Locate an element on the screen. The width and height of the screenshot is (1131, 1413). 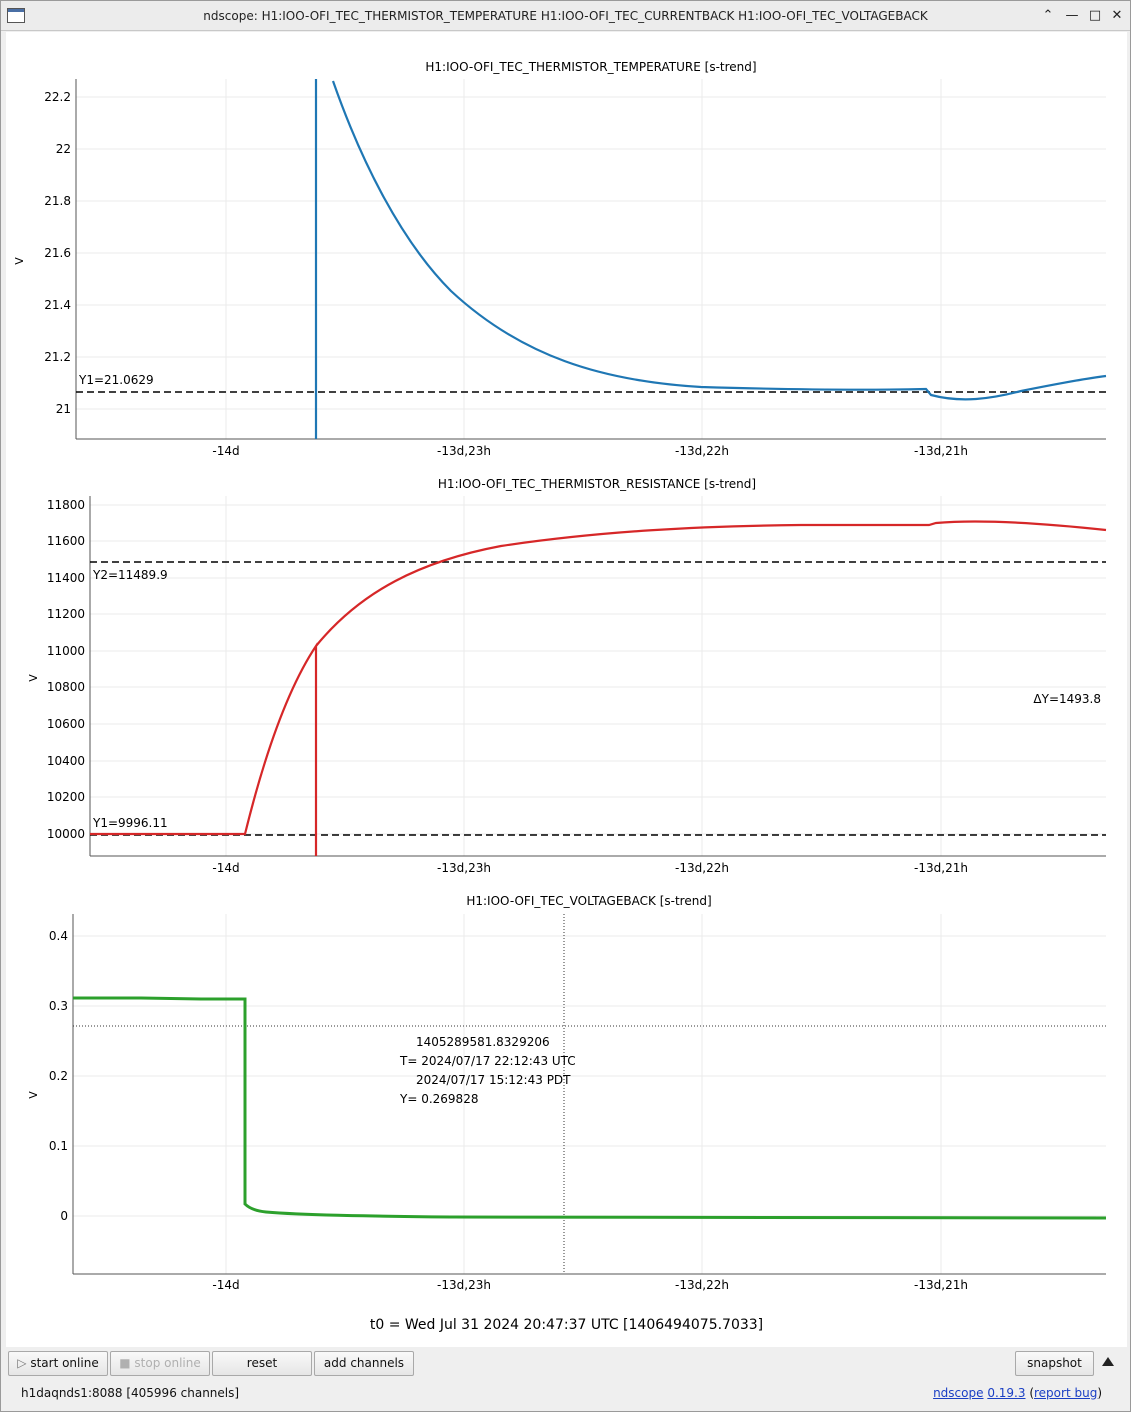
y1-cursor-label: Y1=9996.11 is located at coordinates (130, 823).